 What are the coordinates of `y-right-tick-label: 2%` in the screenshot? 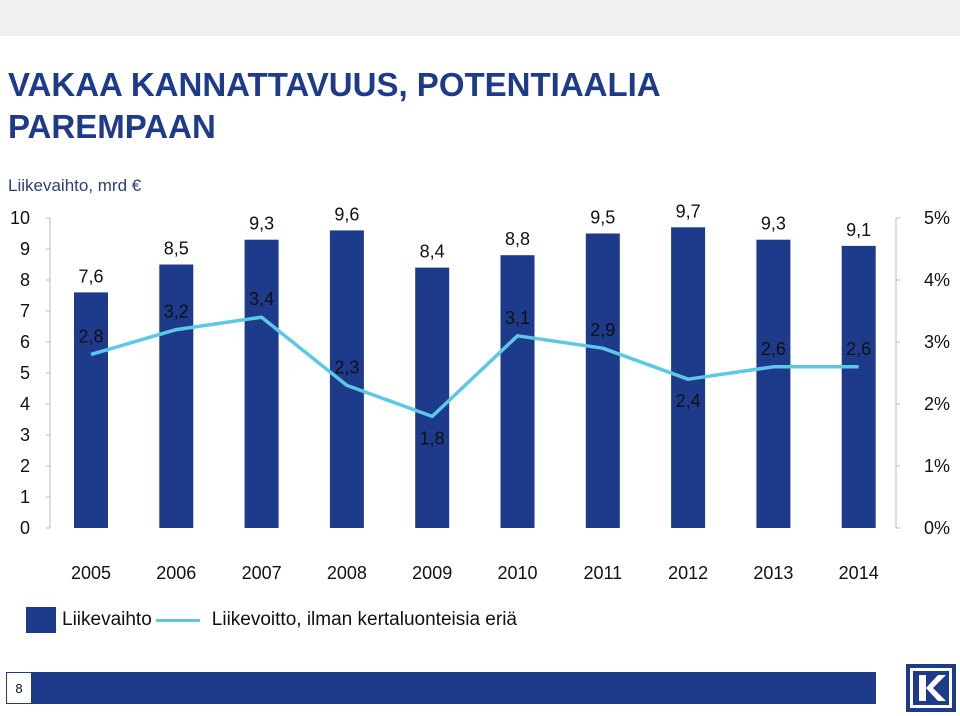 It's located at (937, 404).